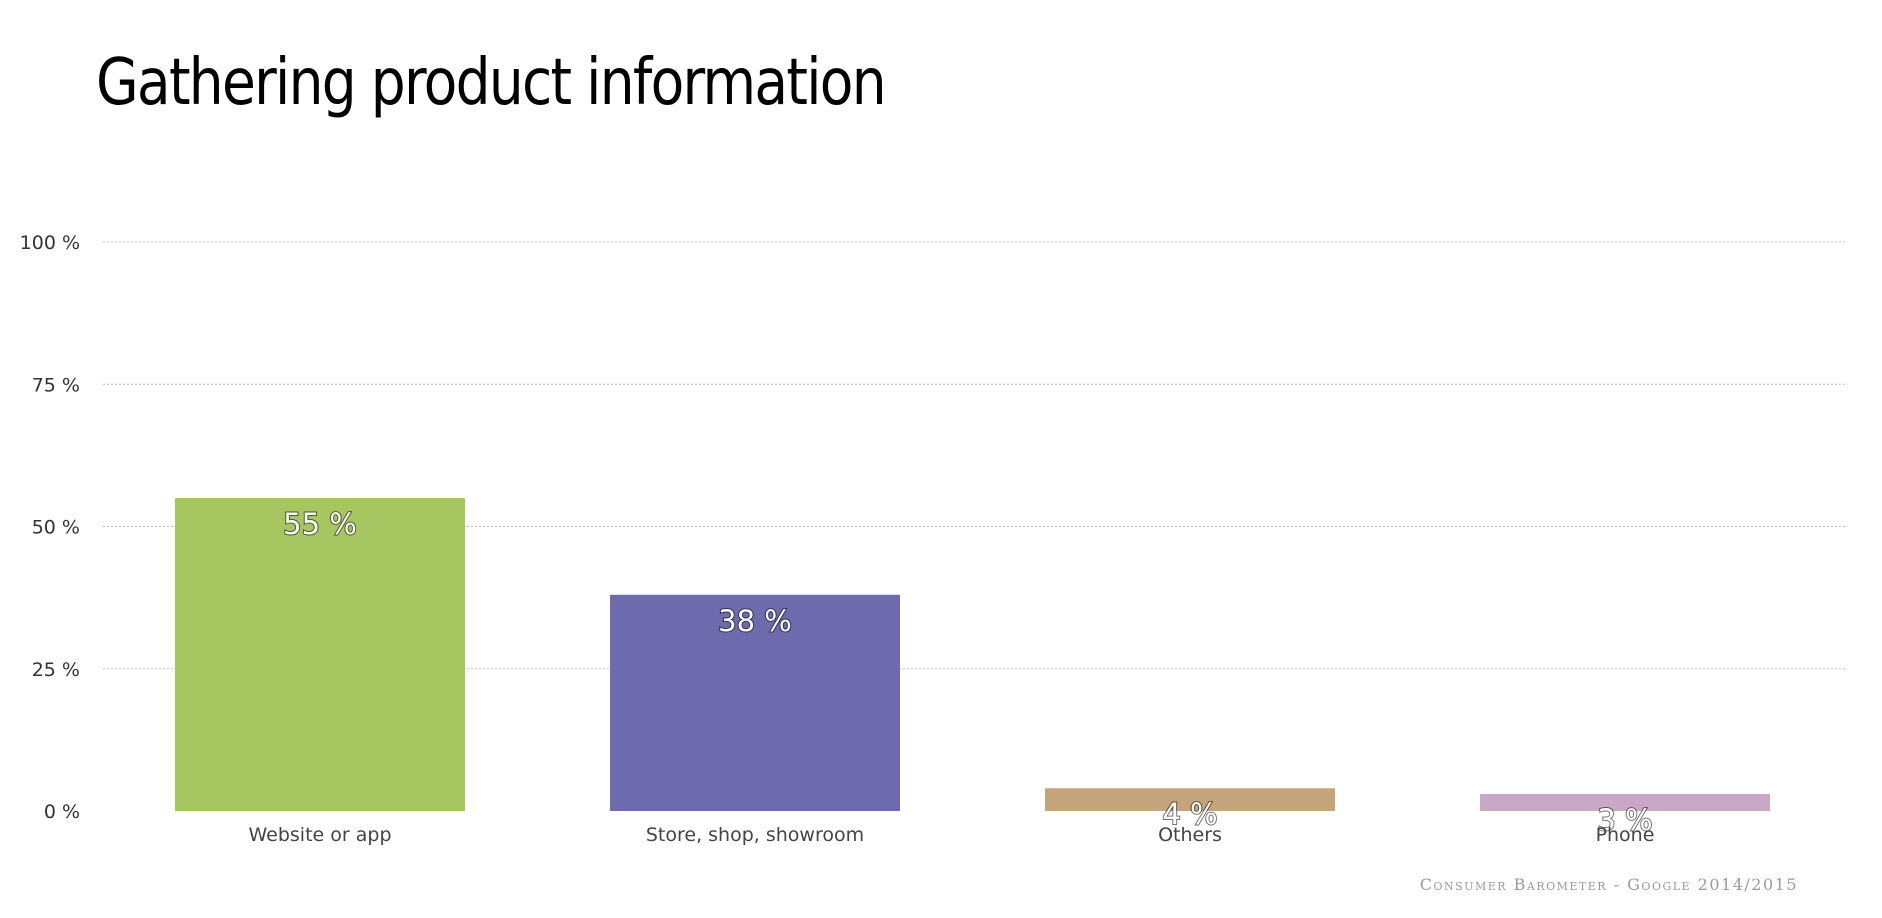 This screenshot has width=1882, height=918. I want to click on data-label: 55 %, so click(320, 524).